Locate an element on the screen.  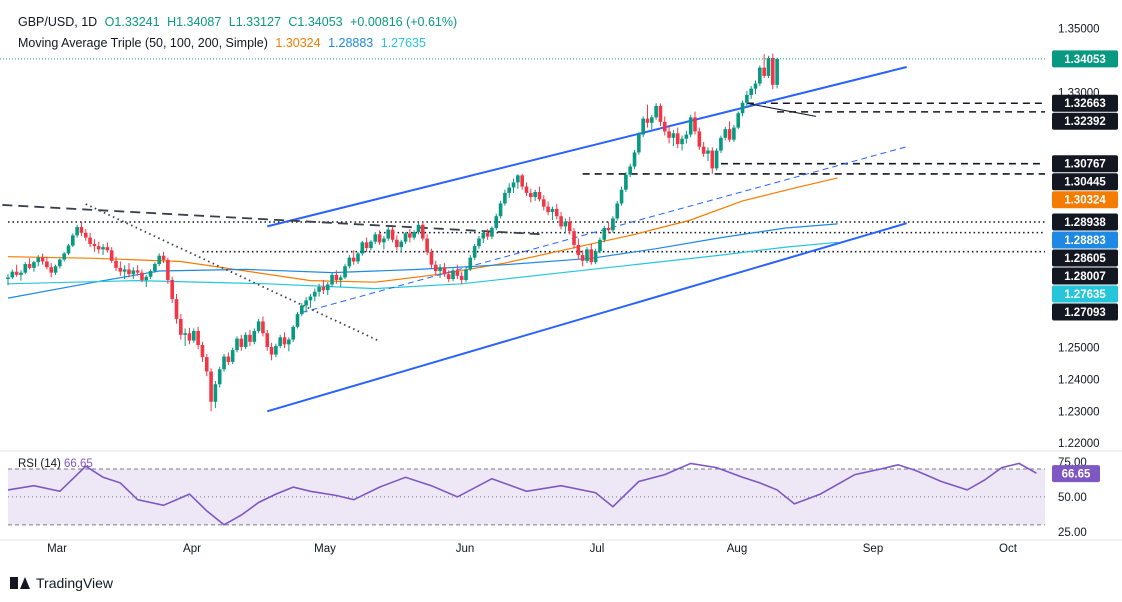
trend-line-thin is located at coordinates (781, 109).